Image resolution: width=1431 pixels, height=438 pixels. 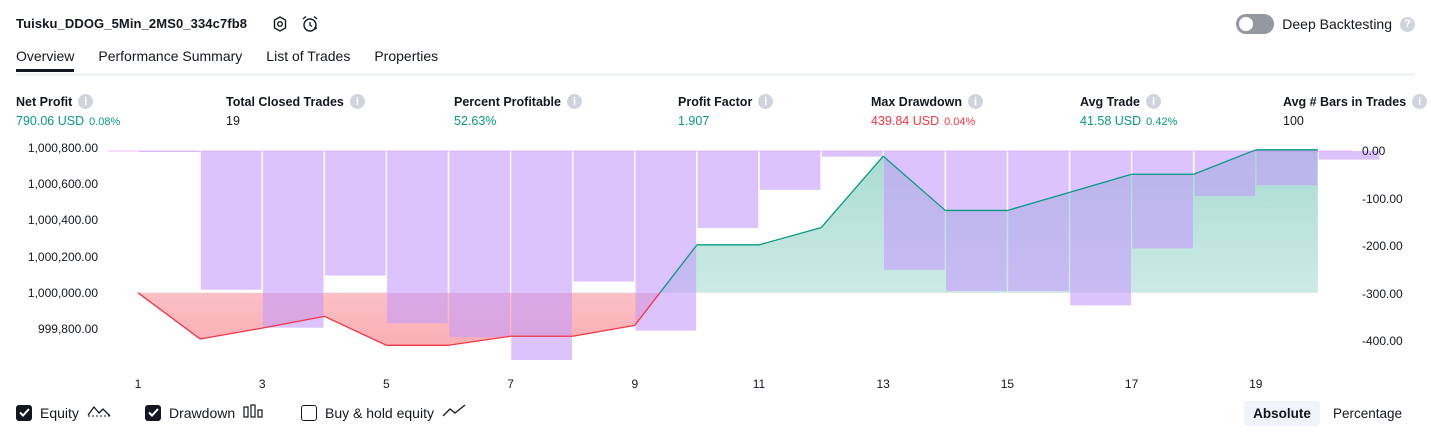 I want to click on tab-overview: Overview, so click(x=45, y=60).